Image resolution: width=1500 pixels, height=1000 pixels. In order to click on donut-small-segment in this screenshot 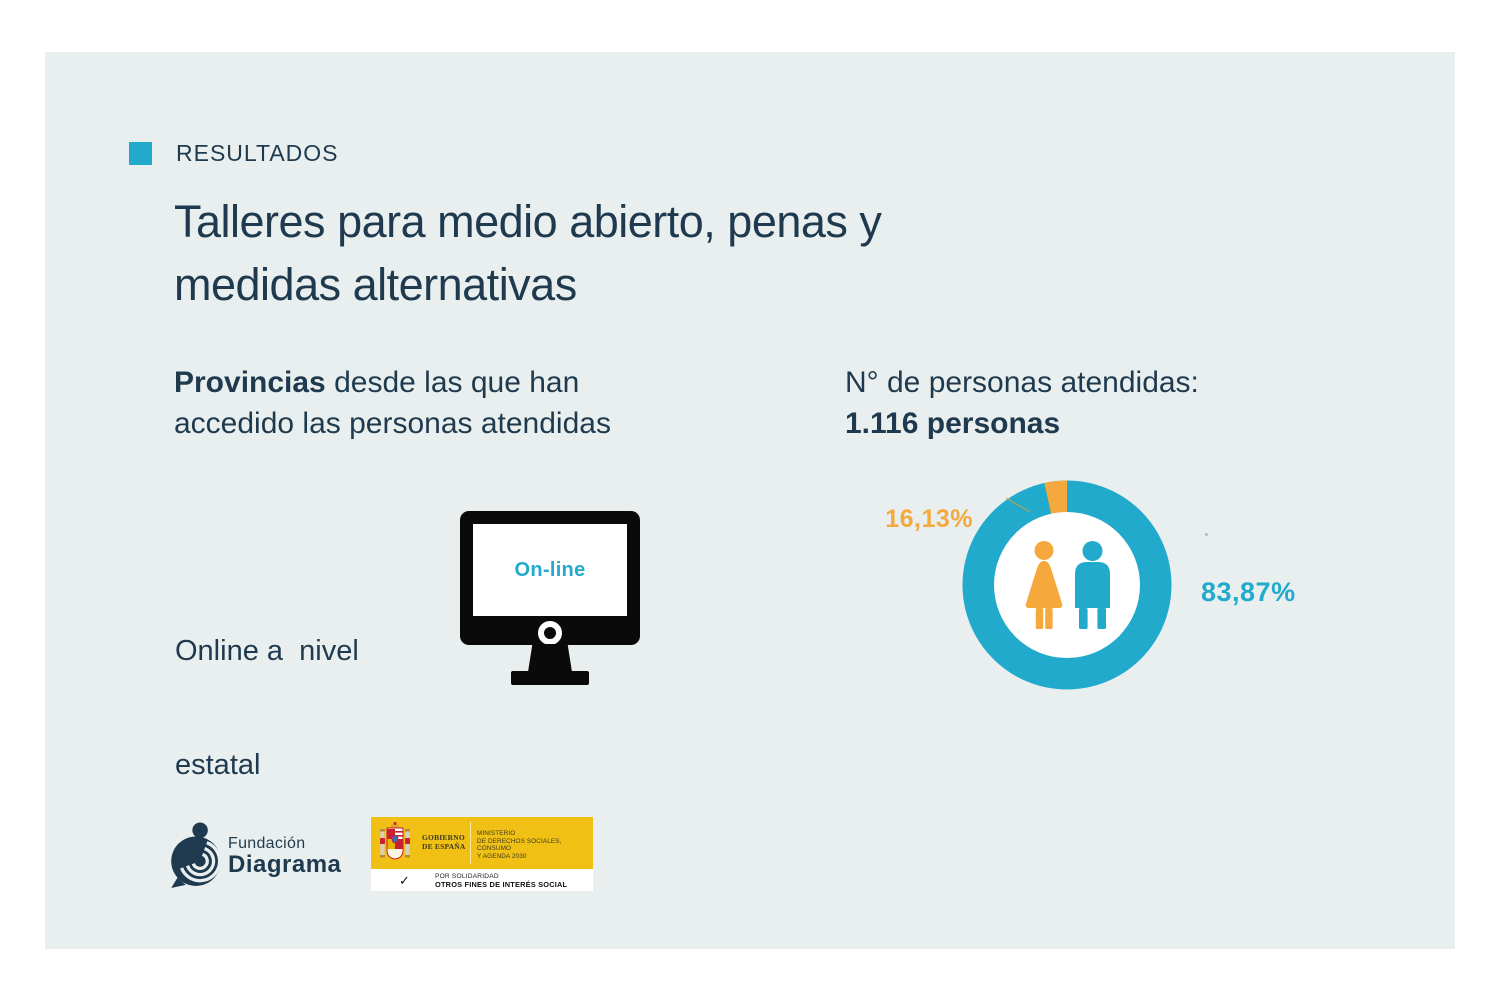, I will do `click(1056, 498)`.